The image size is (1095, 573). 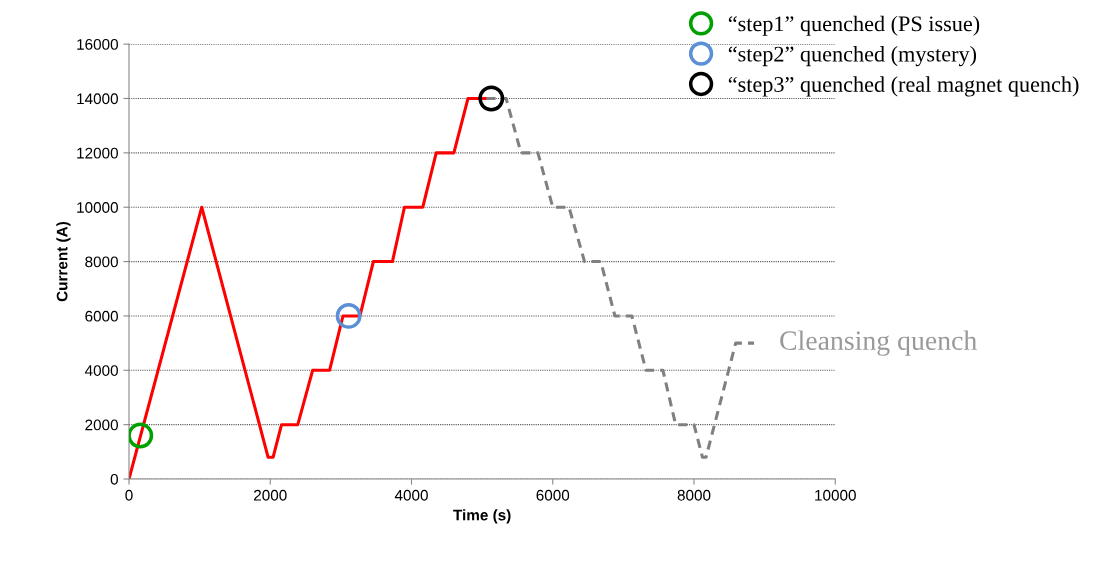 What do you see at coordinates (852, 56) in the screenshot?
I see `legend-label: “step2” quenched (mystery)` at bounding box center [852, 56].